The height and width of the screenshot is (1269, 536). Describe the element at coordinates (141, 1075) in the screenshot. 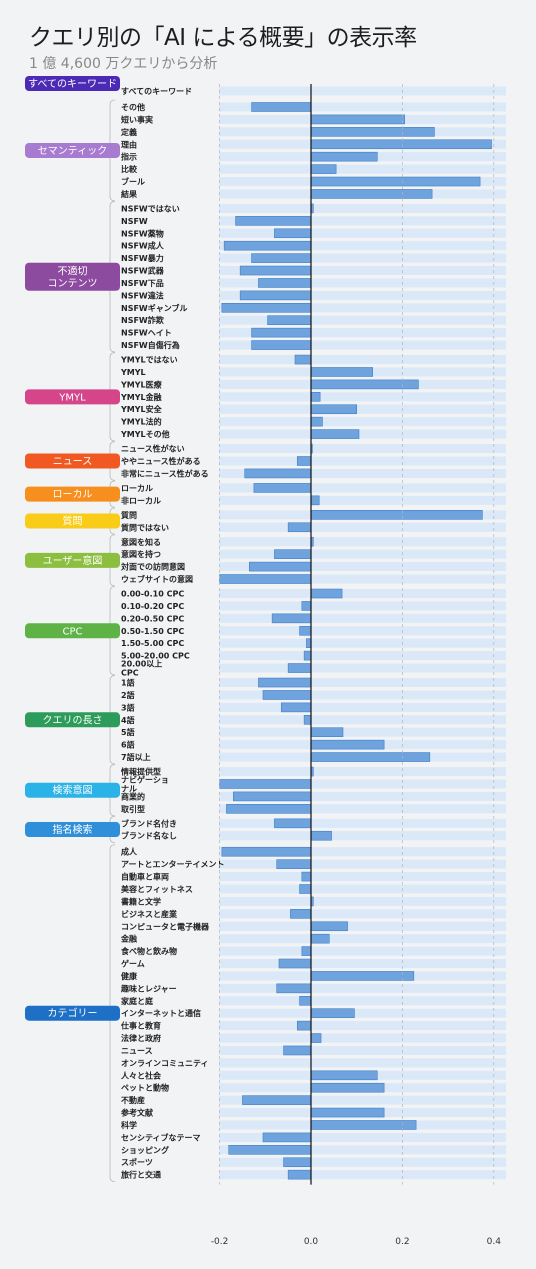

I see `category-label: 人々と社会` at that location.